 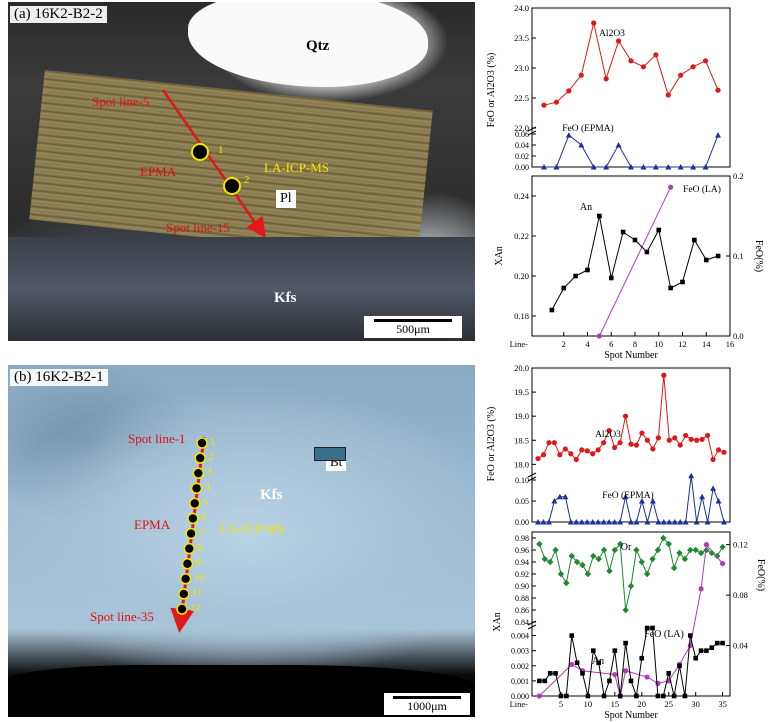 I want to click on y-tick-label: 23.0, so click(x=521, y=68).